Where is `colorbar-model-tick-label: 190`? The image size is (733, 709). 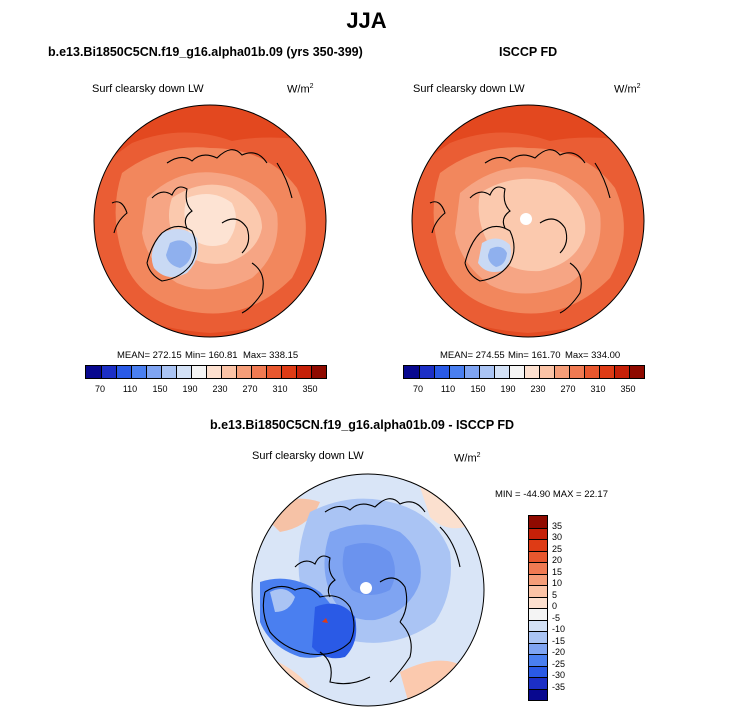
colorbar-model-tick-label: 190 is located at coordinates (190, 389).